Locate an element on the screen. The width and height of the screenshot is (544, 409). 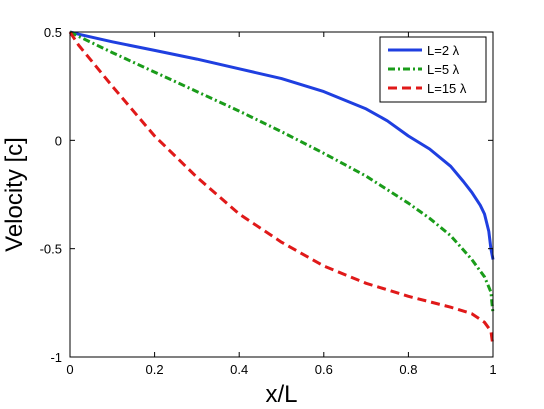
y-tick-label: -1 is located at coordinates (56, 357).